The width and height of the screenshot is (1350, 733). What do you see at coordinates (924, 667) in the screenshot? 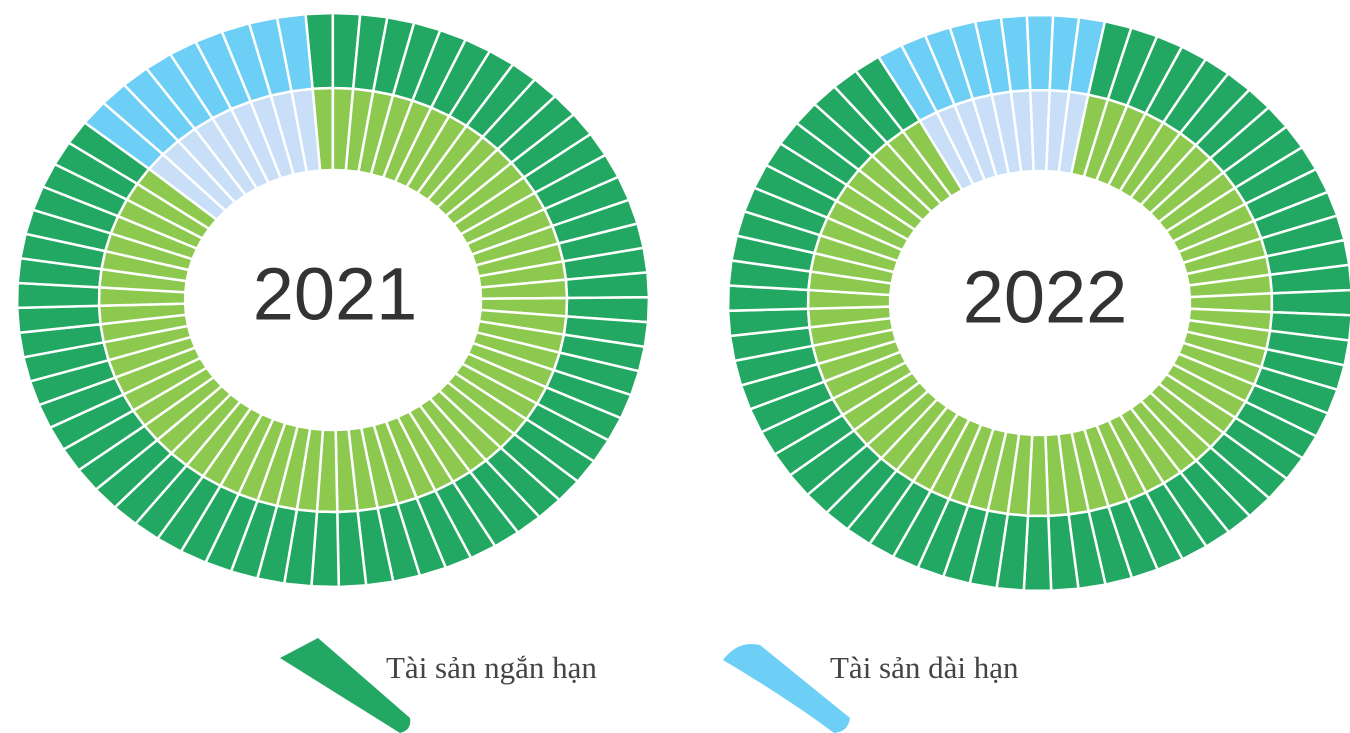
I see `legend-label: Tài sản dài hạn` at bounding box center [924, 667].